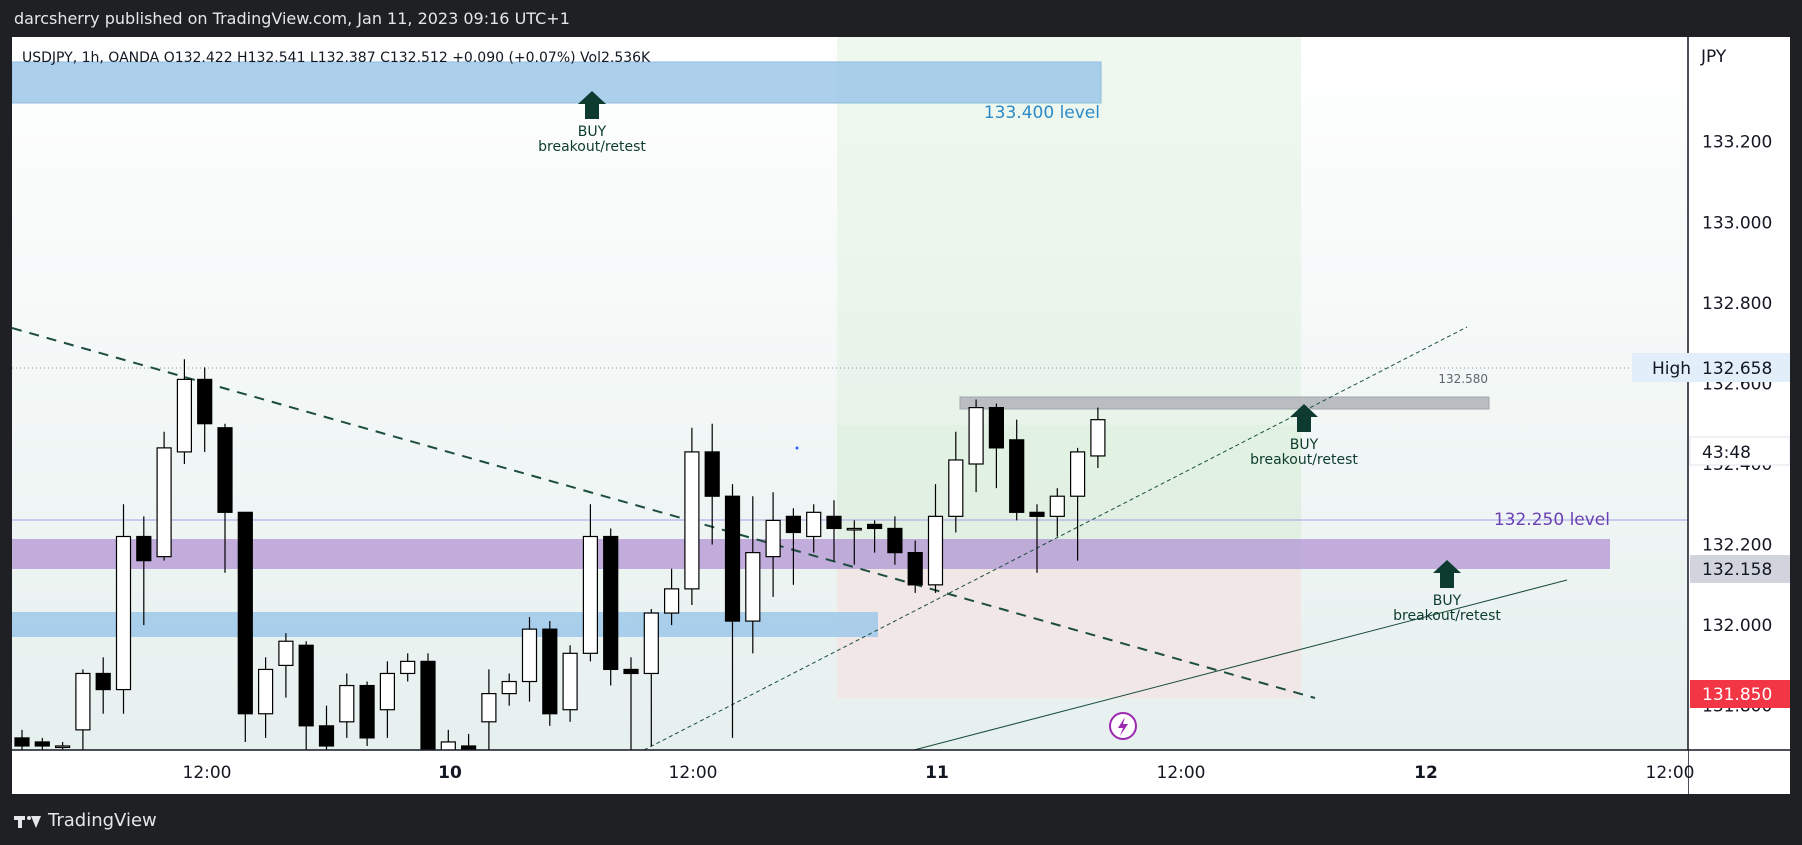 The image size is (1802, 845). Describe the element at coordinates (1737, 546) in the screenshot. I see `y-tick-label: 132.200` at that location.